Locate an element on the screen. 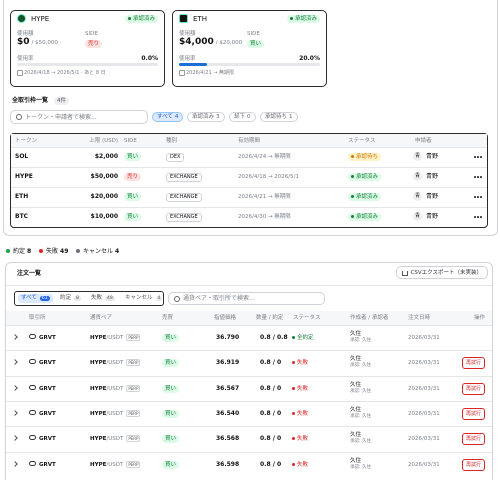 The width and height of the screenshot is (500, 480). filter-pill: 却下 0 is located at coordinates (242, 117).